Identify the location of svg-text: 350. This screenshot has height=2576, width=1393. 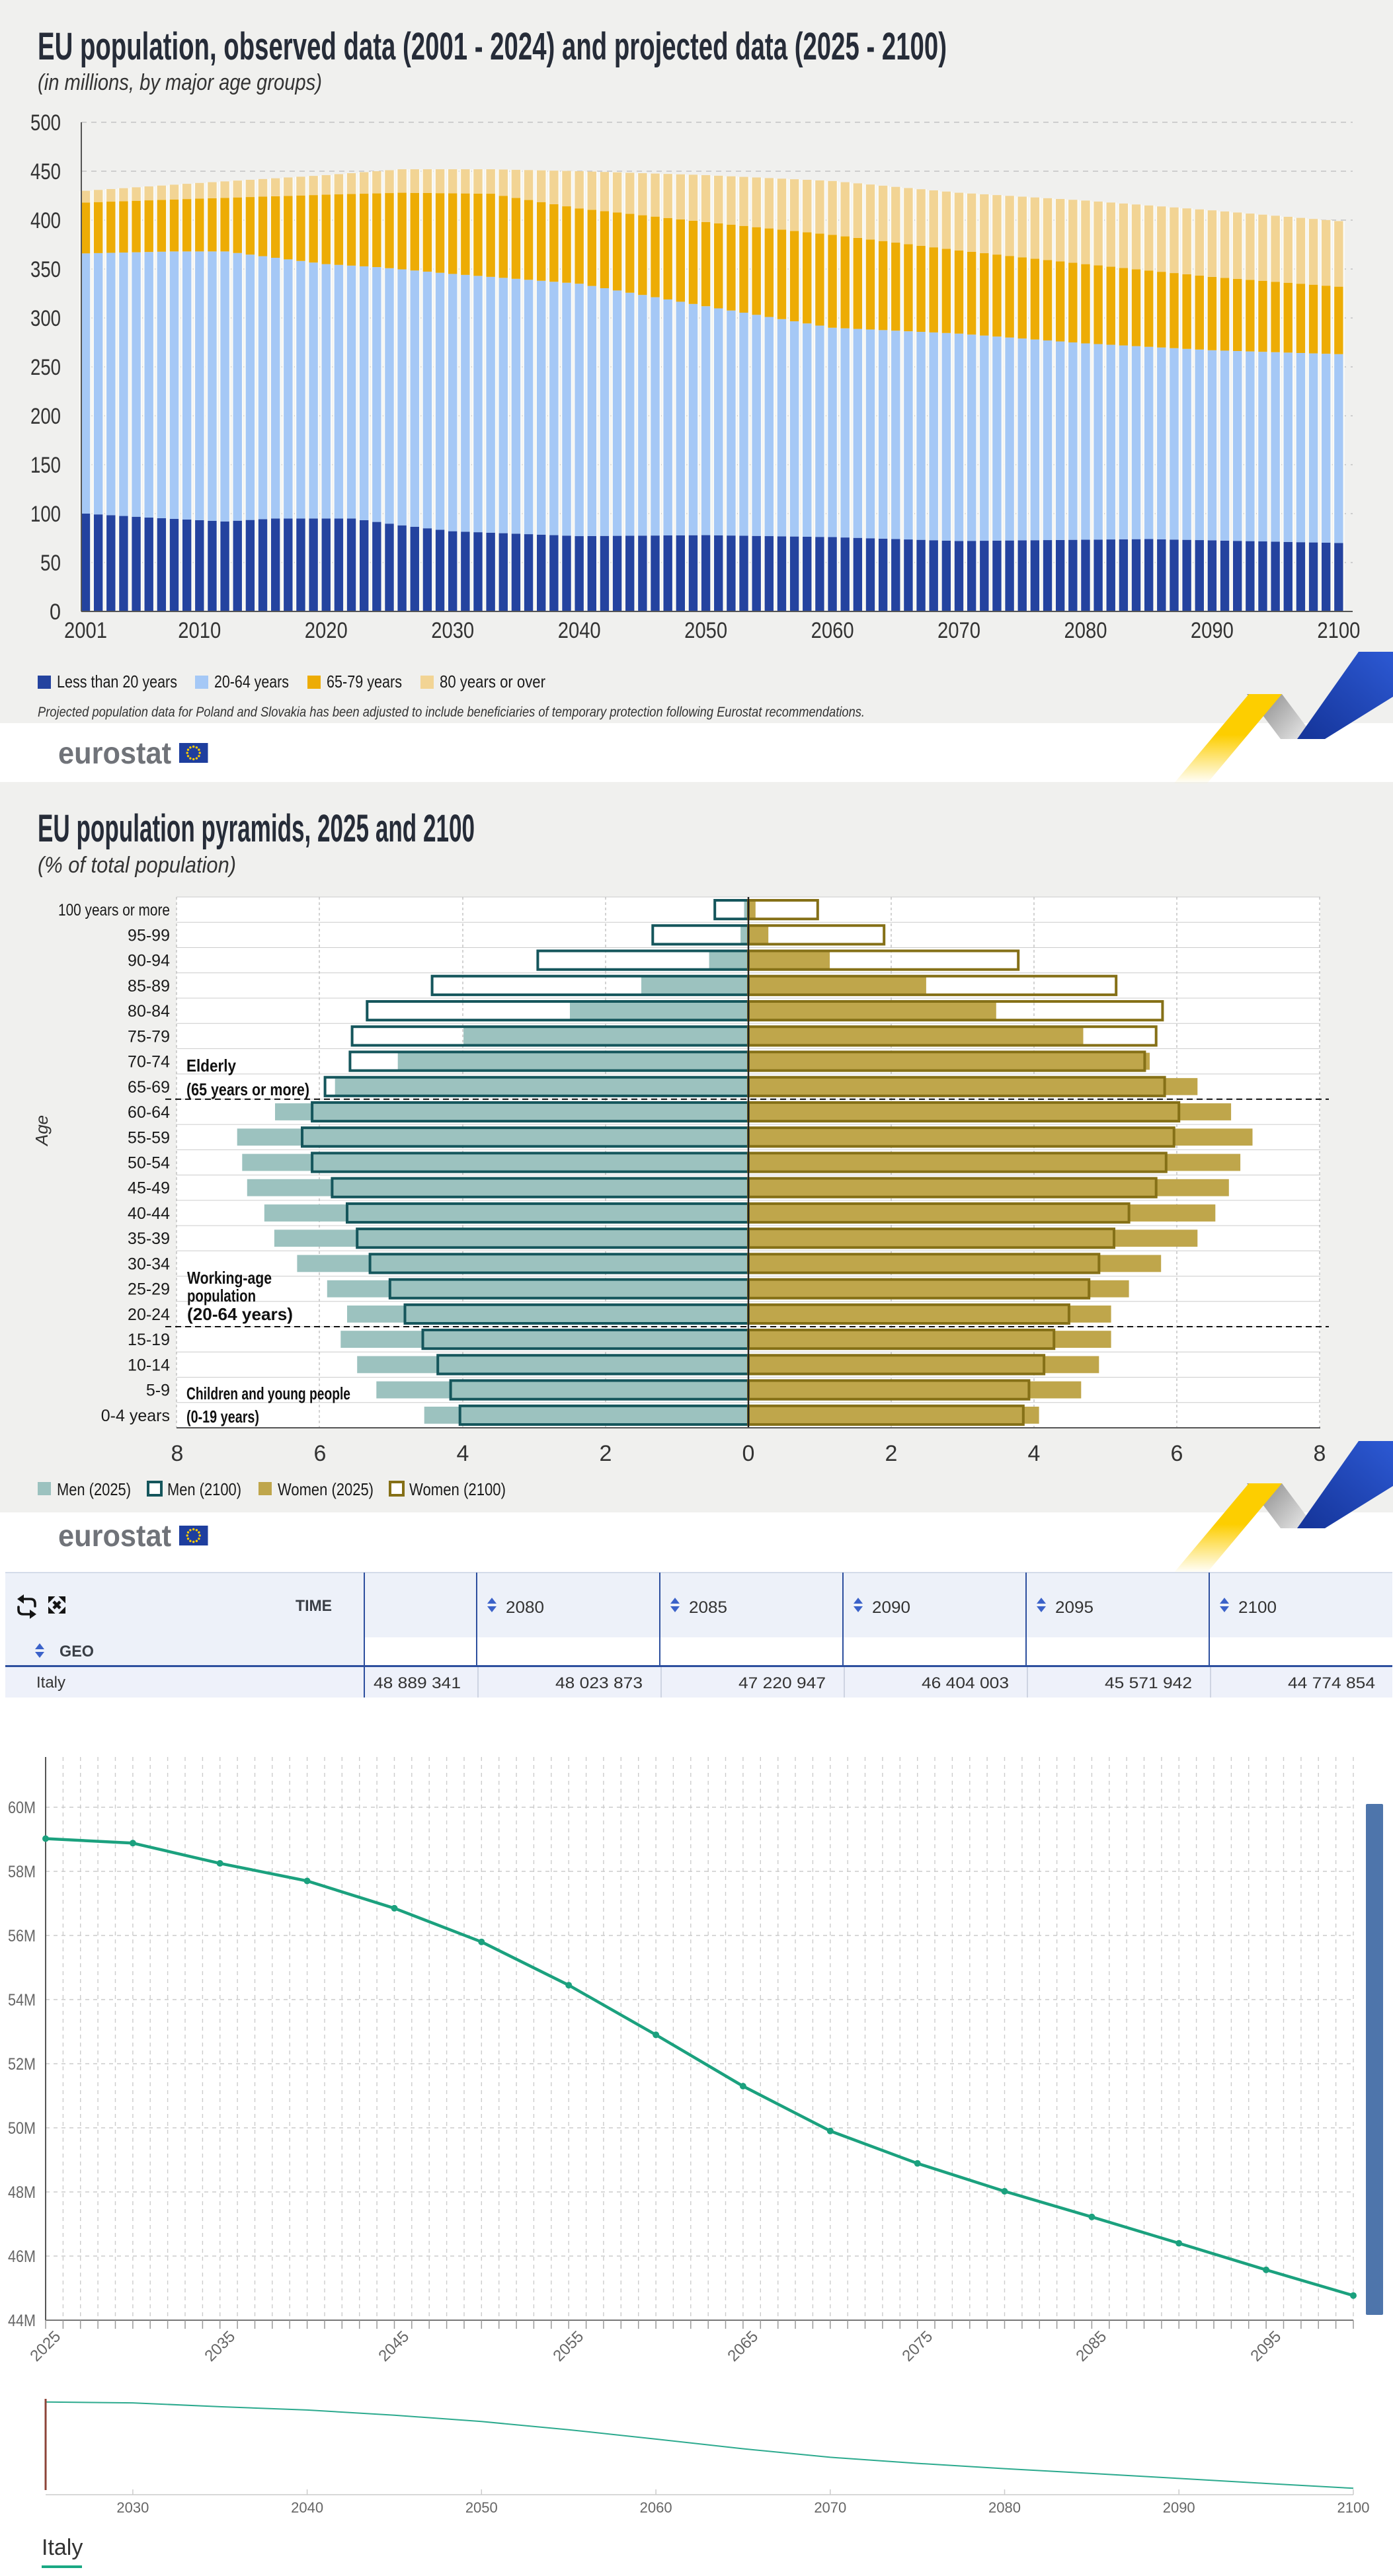
(45, 269).